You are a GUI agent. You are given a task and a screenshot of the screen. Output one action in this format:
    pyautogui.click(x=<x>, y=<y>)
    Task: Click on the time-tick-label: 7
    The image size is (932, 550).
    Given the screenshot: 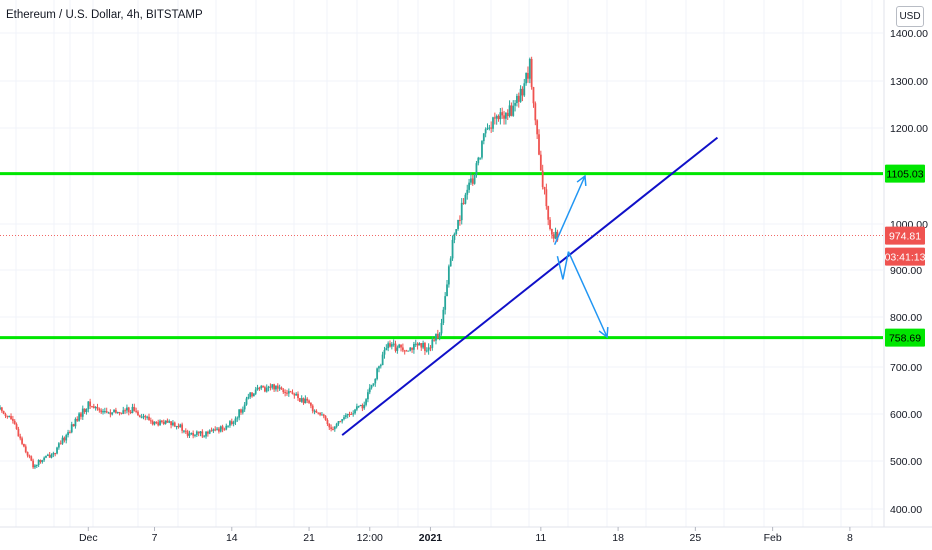 What is the action you would take?
    pyautogui.click(x=155, y=538)
    